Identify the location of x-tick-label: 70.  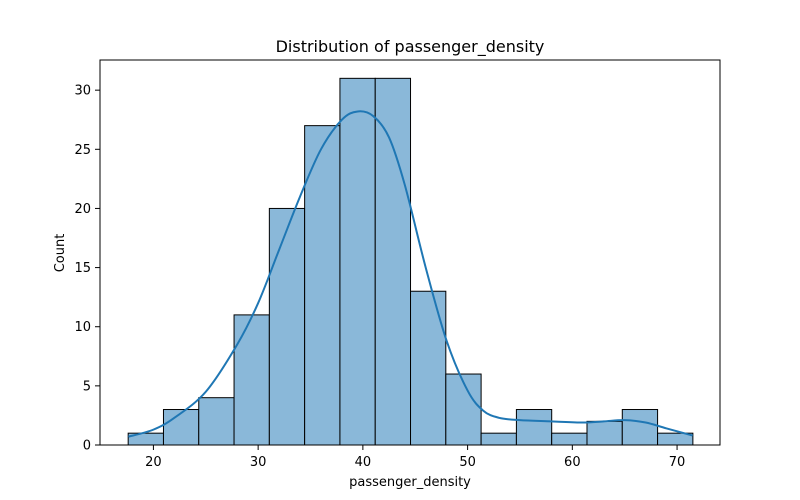
(677, 462).